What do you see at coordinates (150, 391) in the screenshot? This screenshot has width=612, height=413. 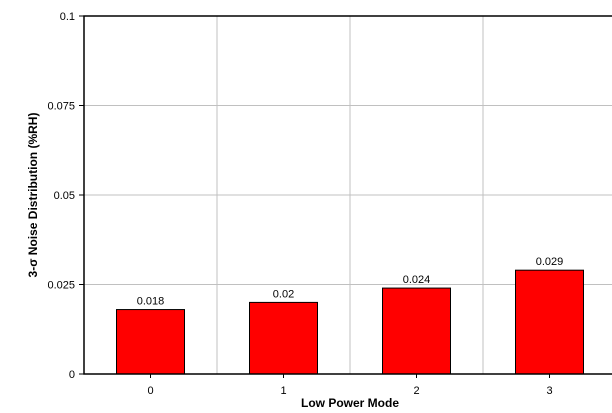 I see `x-tick-label: 0` at bounding box center [150, 391].